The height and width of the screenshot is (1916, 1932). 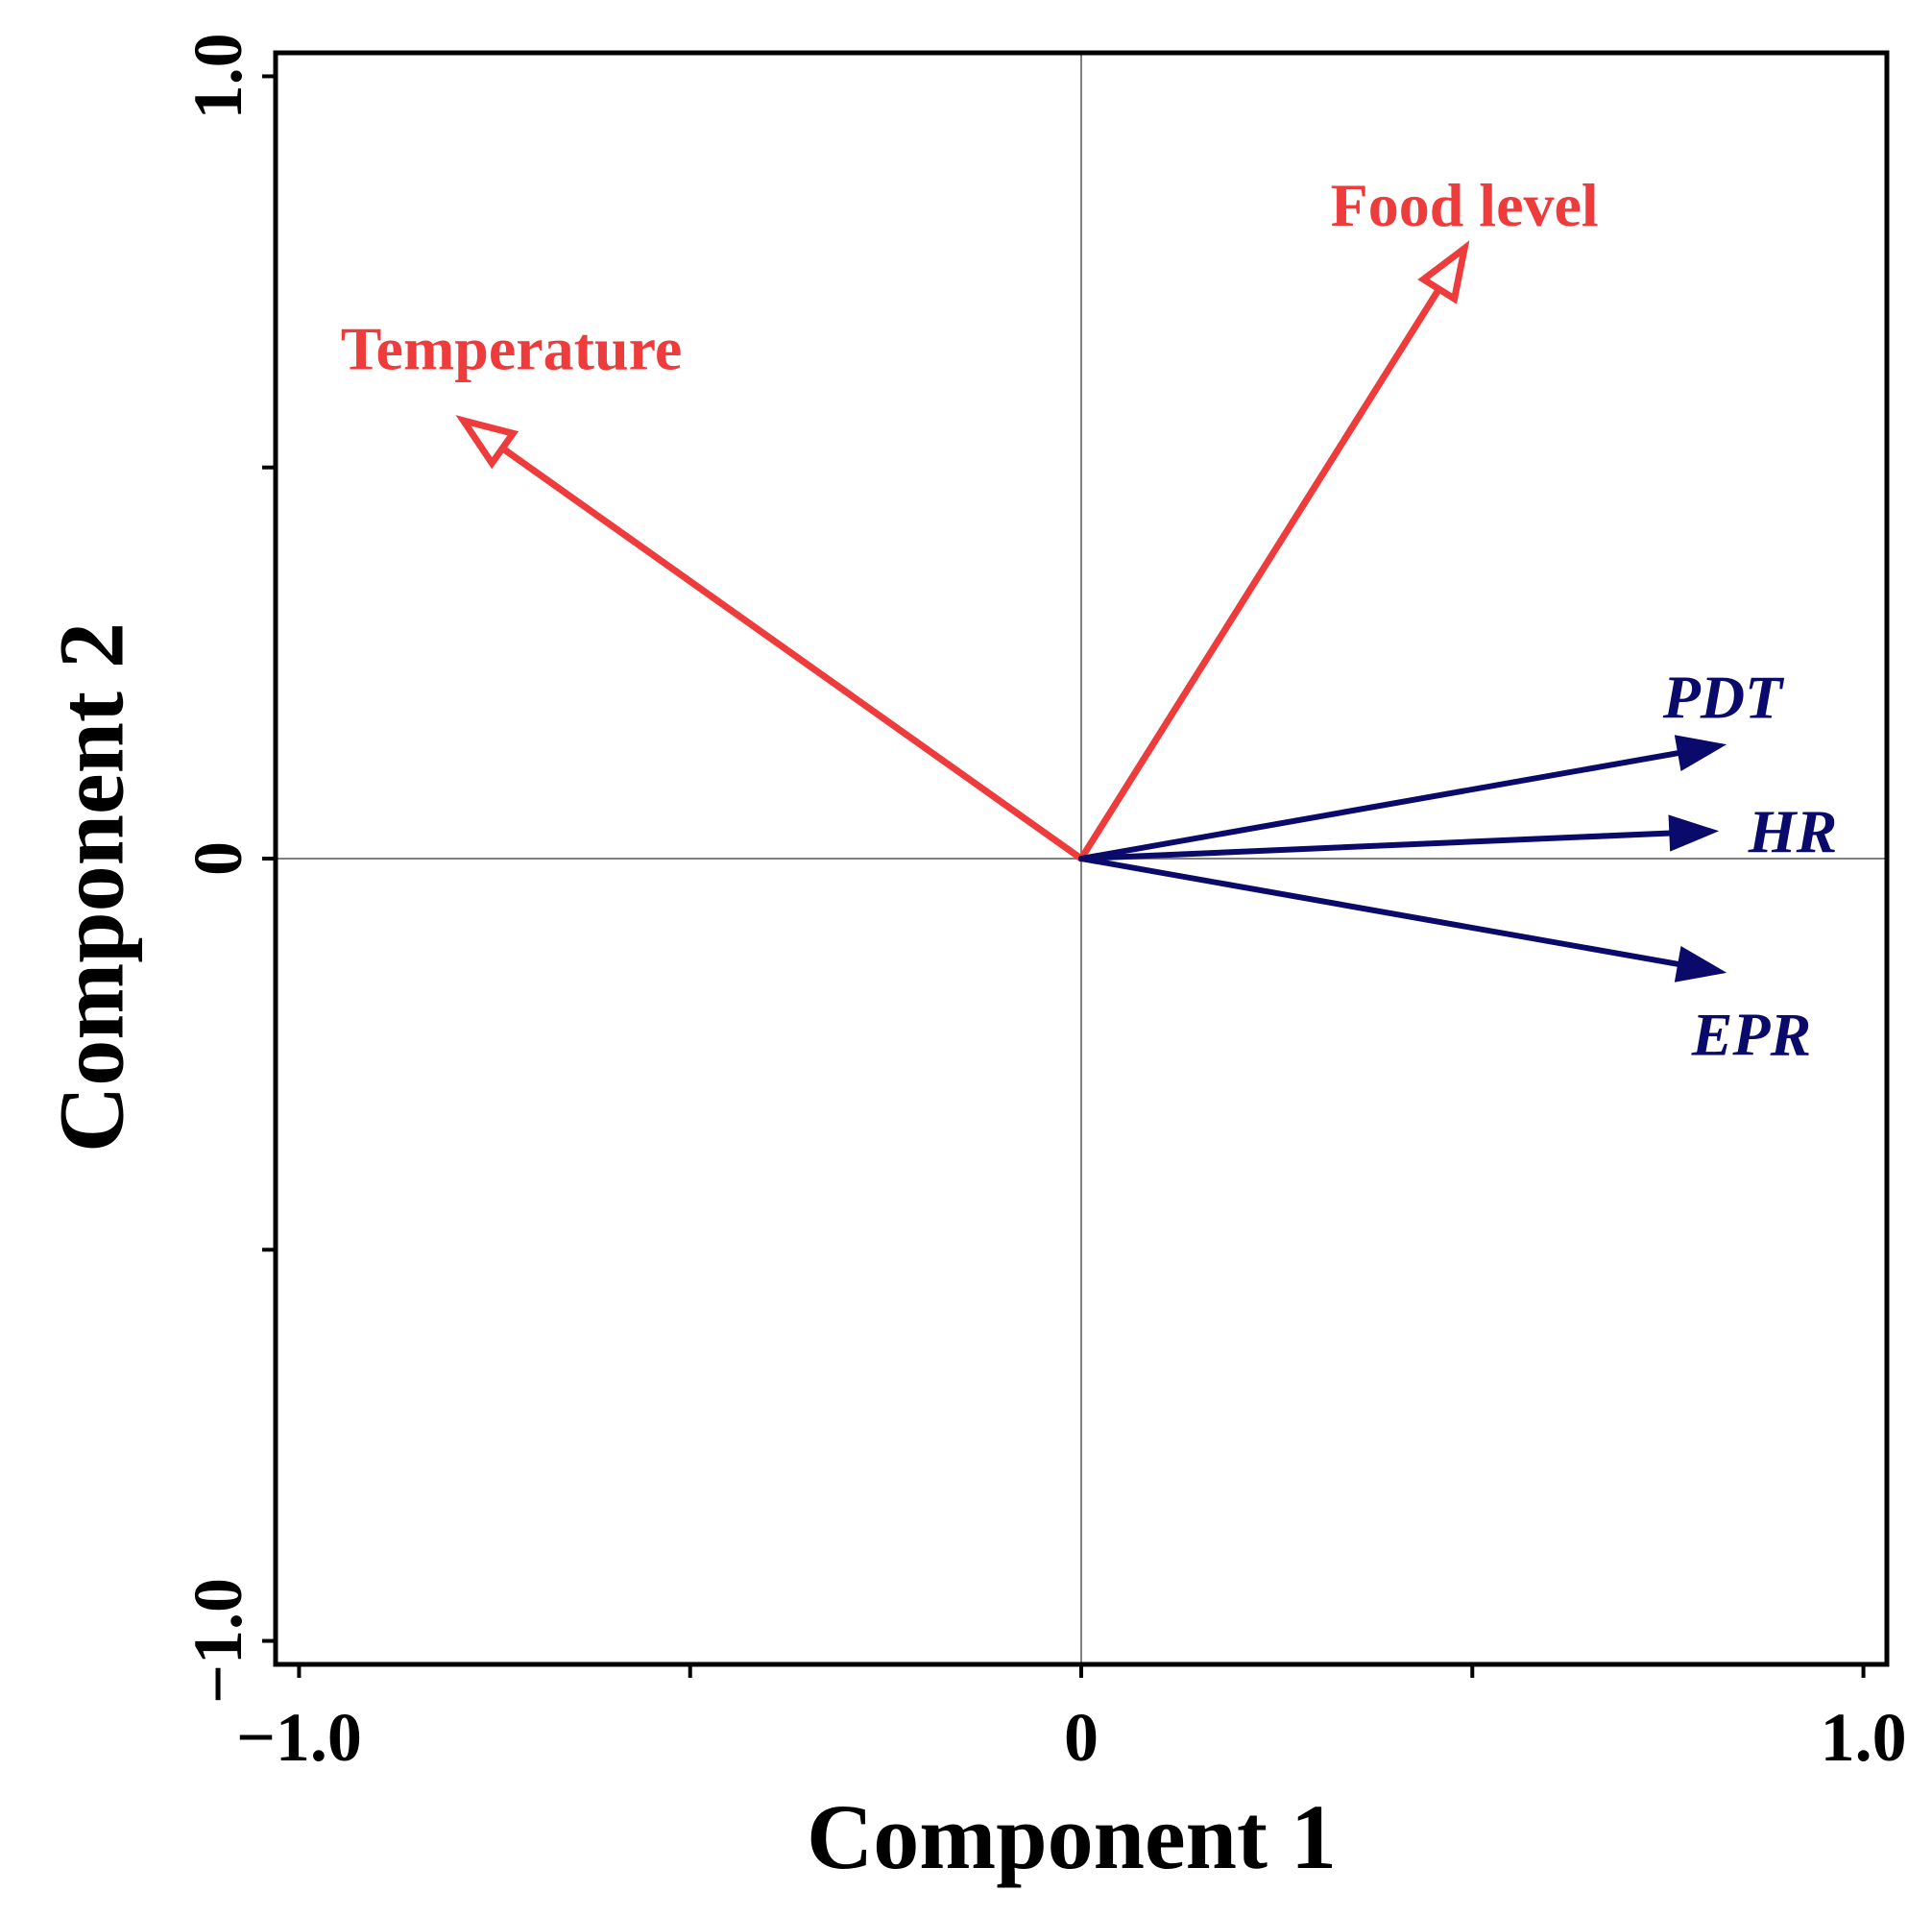 What do you see at coordinates (299, 1737) in the screenshot?
I see `x-tick-label: −1.0` at bounding box center [299, 1737].